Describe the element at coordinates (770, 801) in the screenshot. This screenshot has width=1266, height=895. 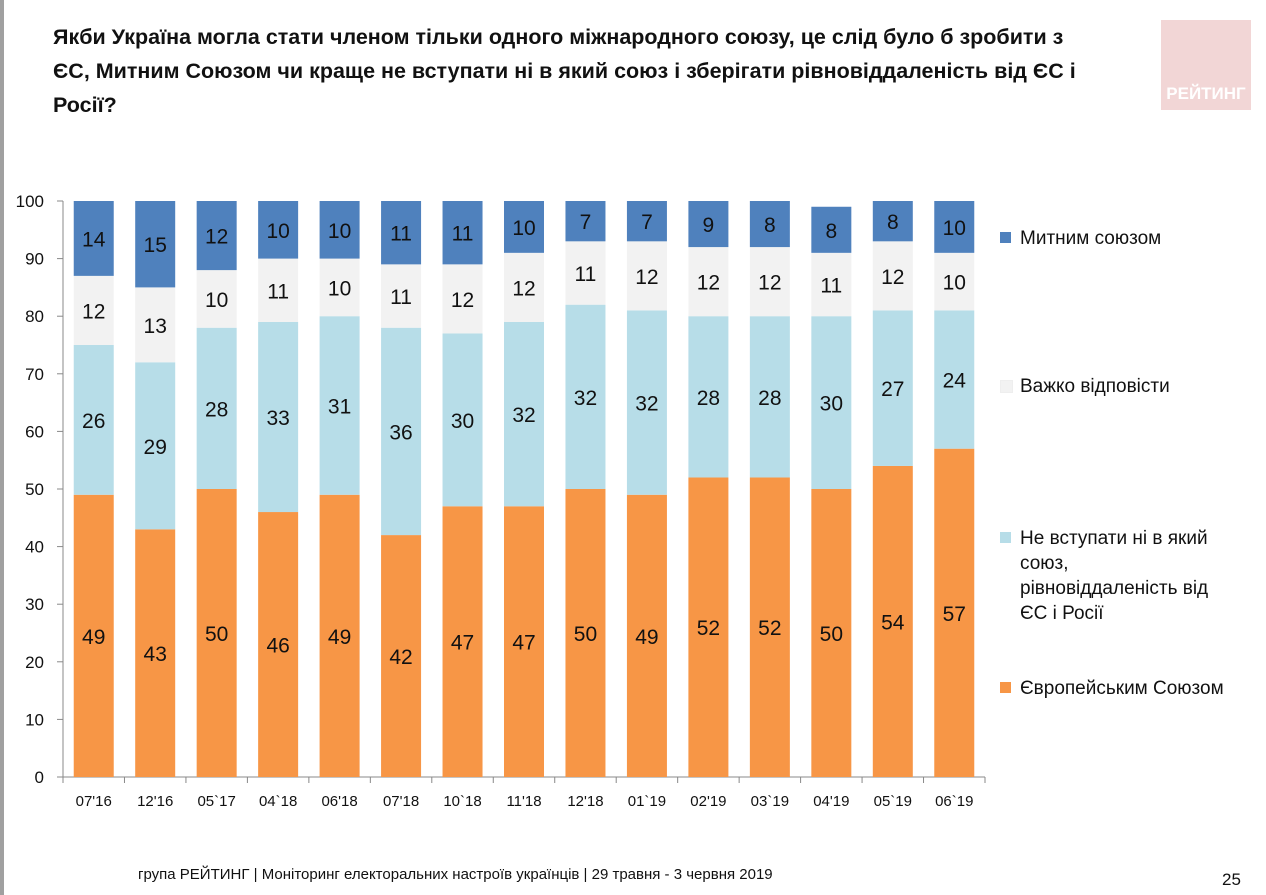
I see `x-tick-label: 03`19` at that location.